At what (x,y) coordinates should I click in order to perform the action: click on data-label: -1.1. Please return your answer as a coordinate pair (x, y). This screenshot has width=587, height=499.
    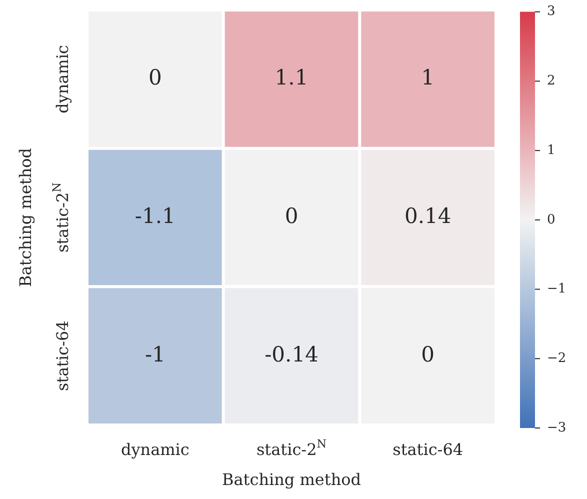
    Looking at the image, I should click on (155, 216).